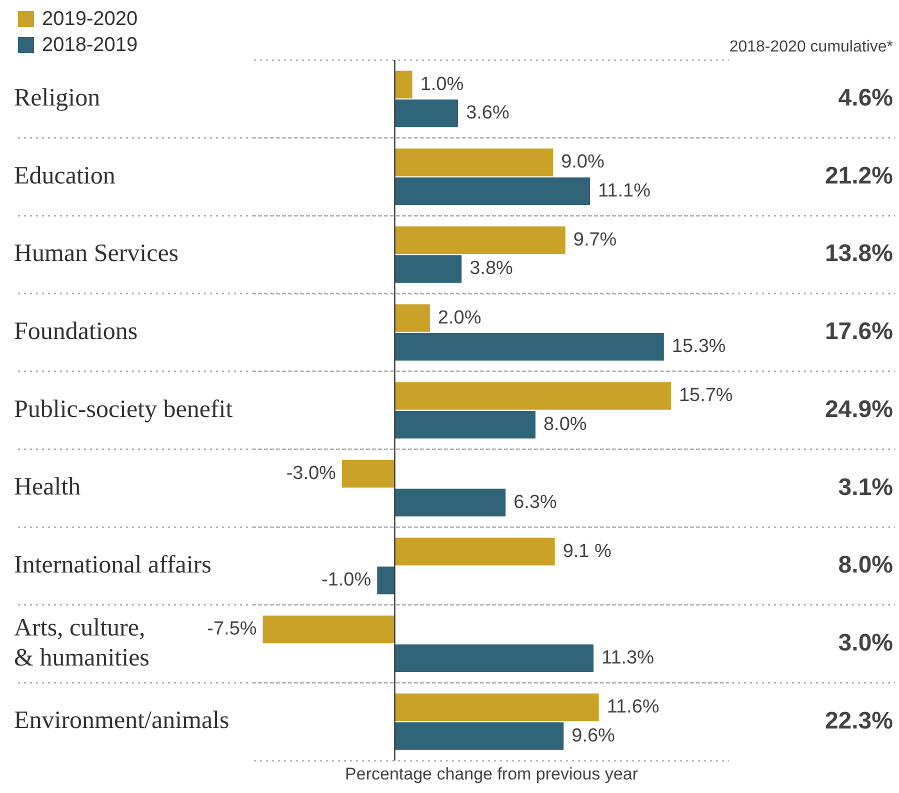 The width and height of the screenshot is (899, 793). Describe the element at coordinates (460, 317) in the screenshot. I see `data-label: 2.0%` at that location.